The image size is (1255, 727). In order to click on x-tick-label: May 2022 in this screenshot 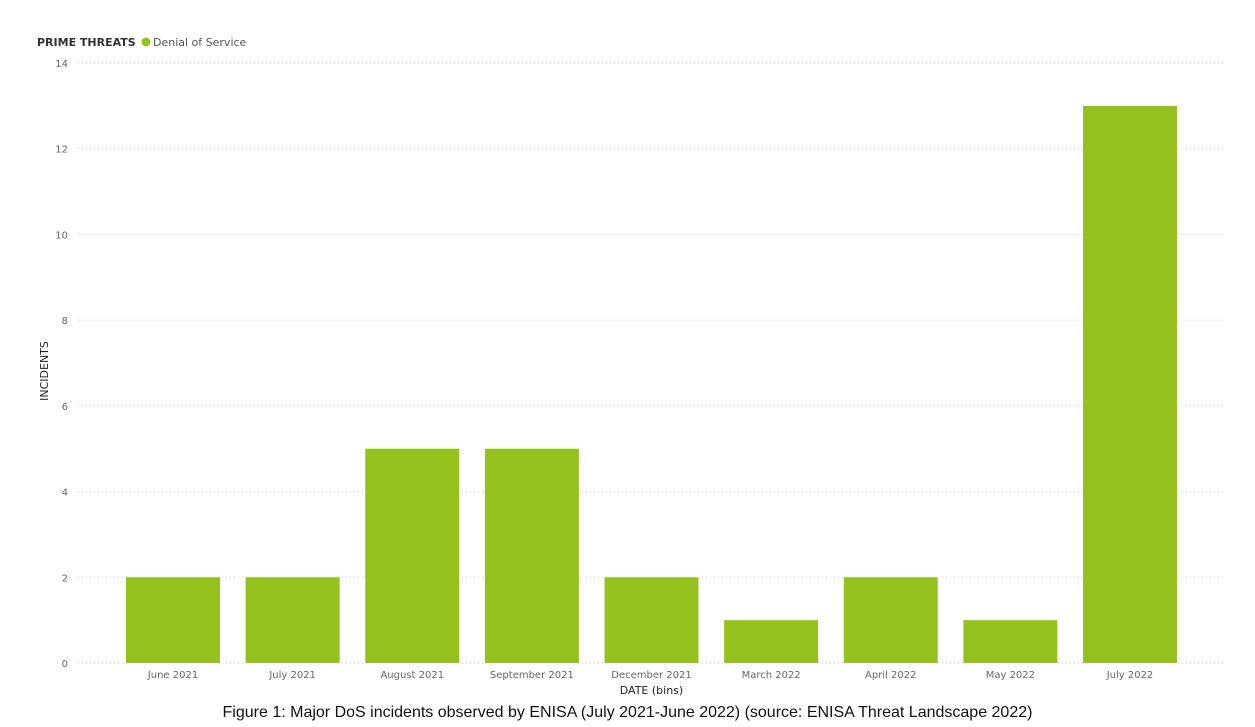, I will do `click(1010, 675)`.